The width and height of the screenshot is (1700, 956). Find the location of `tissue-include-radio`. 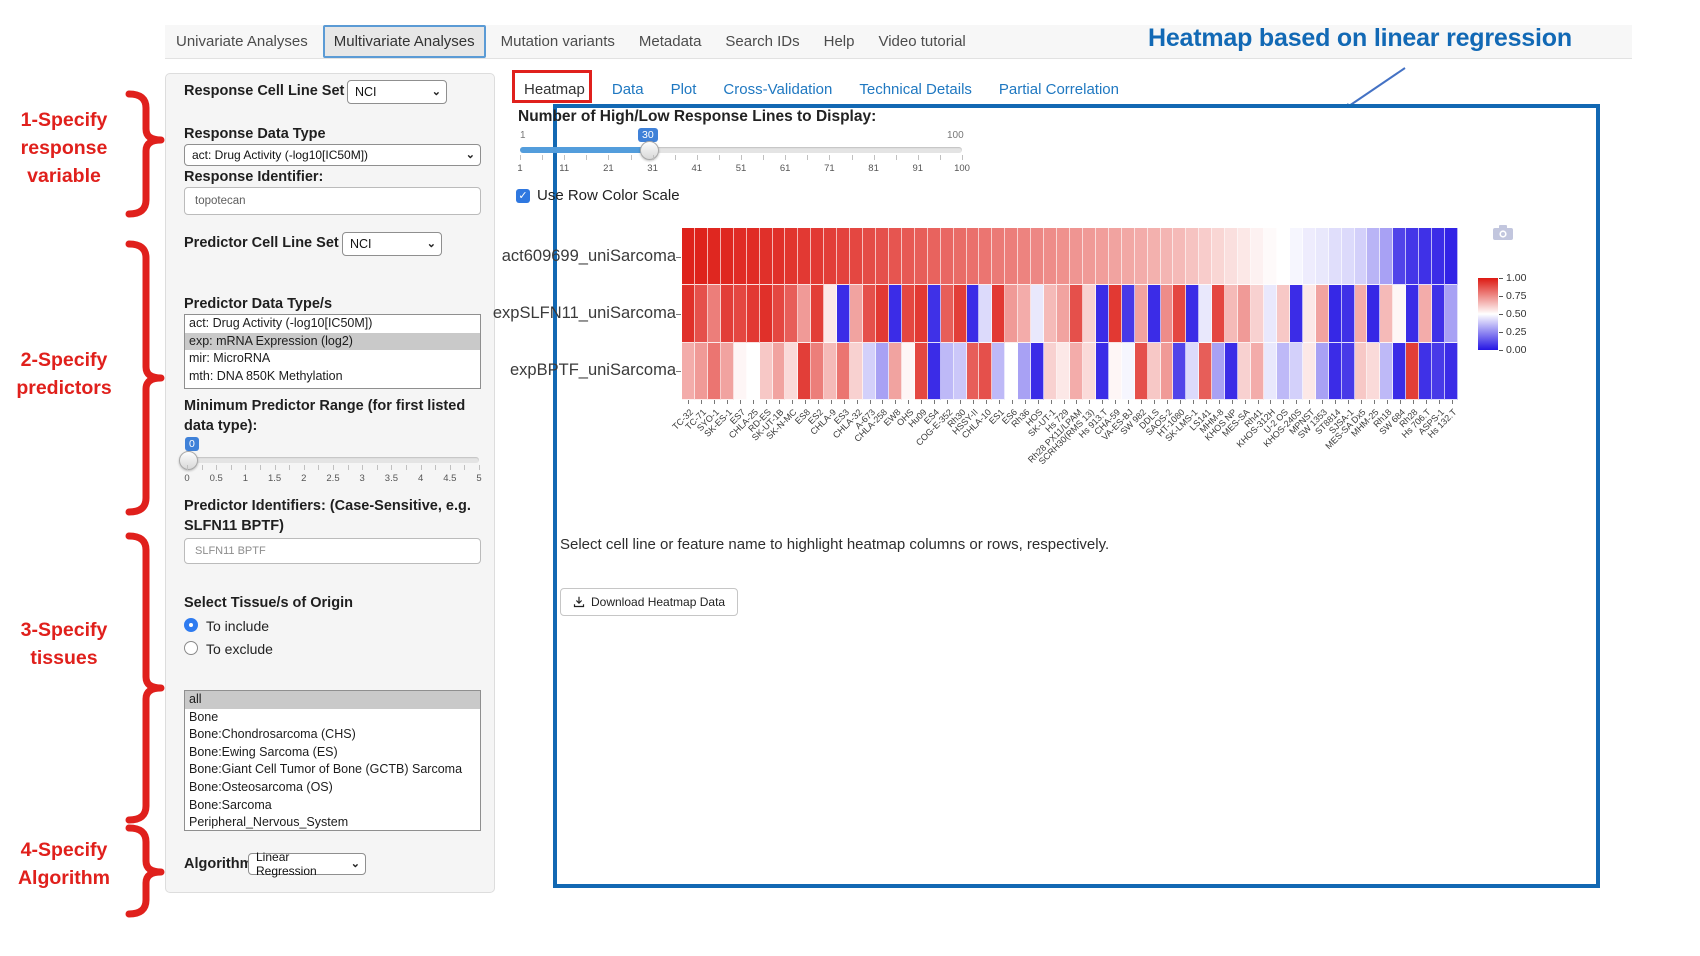

tissue-include-radio is located at coordinates (191, 625).